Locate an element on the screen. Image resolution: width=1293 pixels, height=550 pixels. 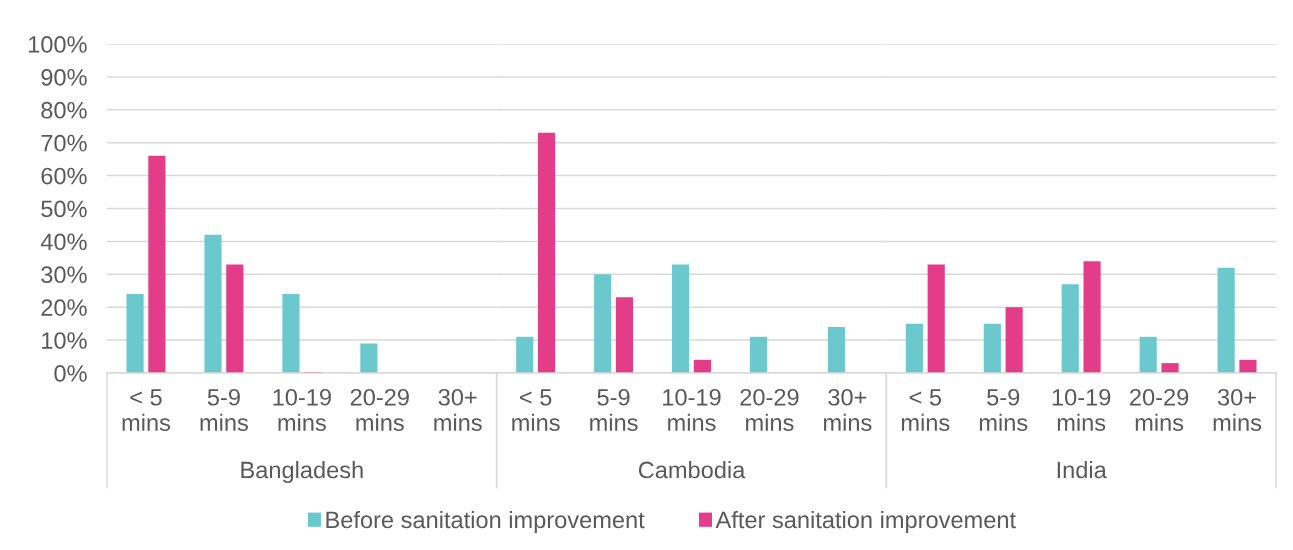
x-axis-title: Bangladesh is located at coordinates (302, 472).